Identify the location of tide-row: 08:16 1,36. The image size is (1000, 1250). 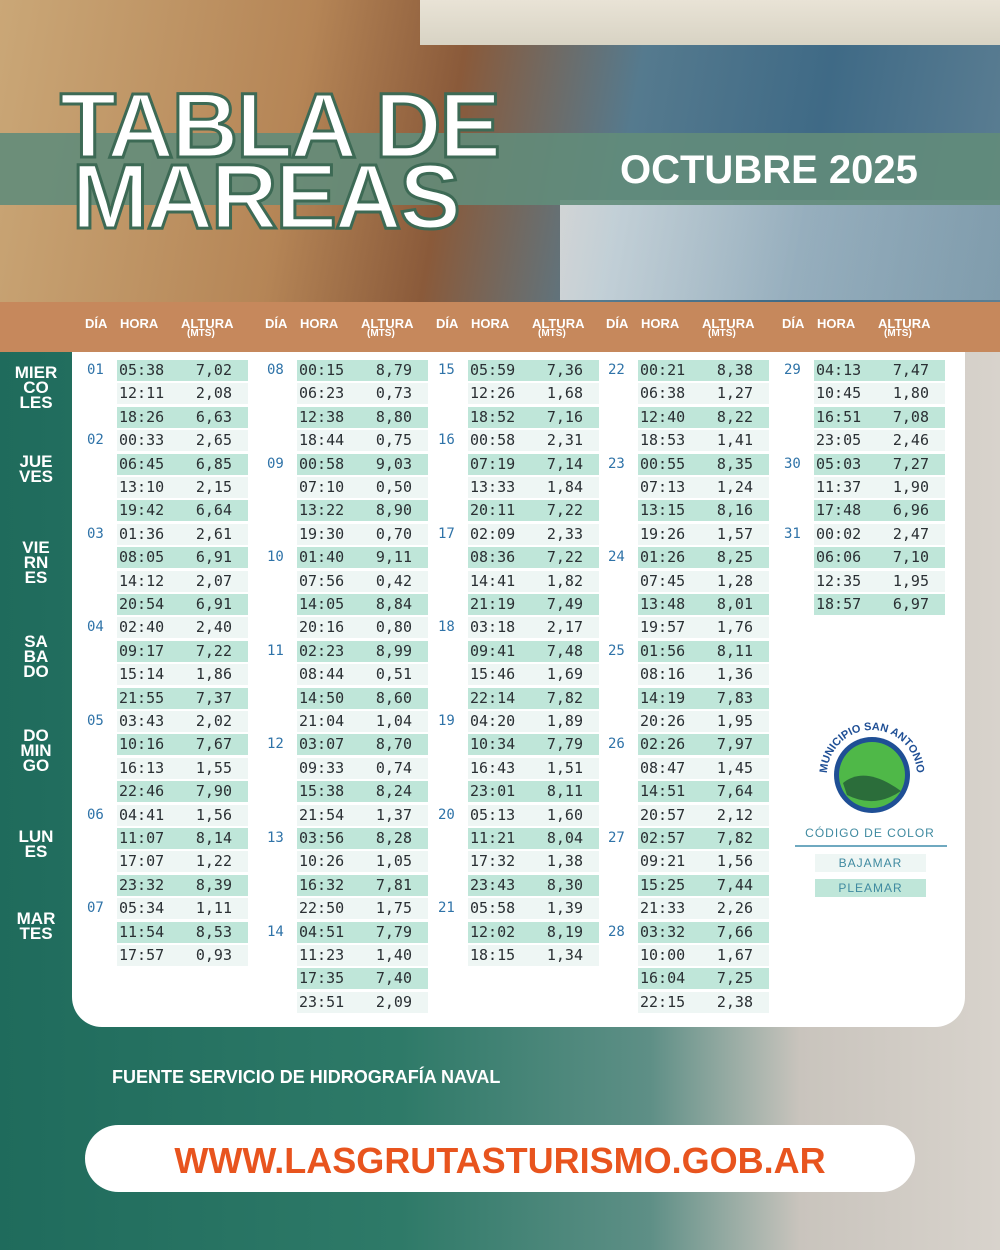
(703, 675).